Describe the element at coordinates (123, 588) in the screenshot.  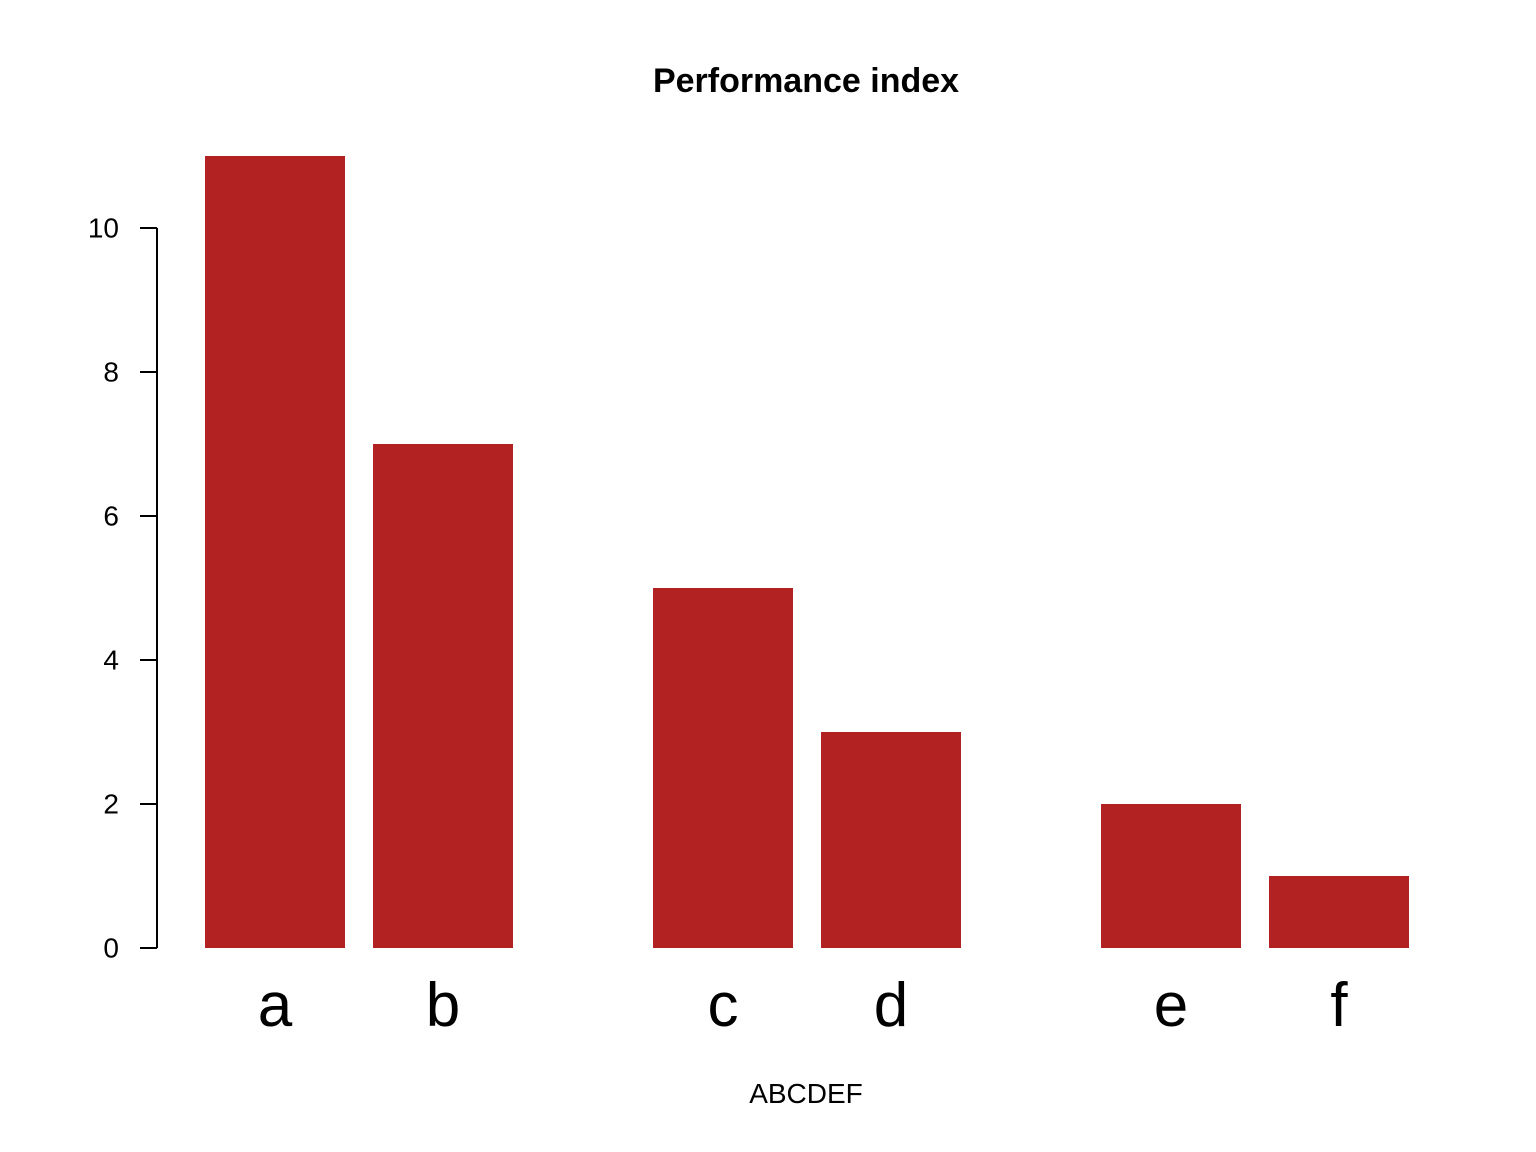
I see `y-axis: 0 2 4 6 8 10` at that location.